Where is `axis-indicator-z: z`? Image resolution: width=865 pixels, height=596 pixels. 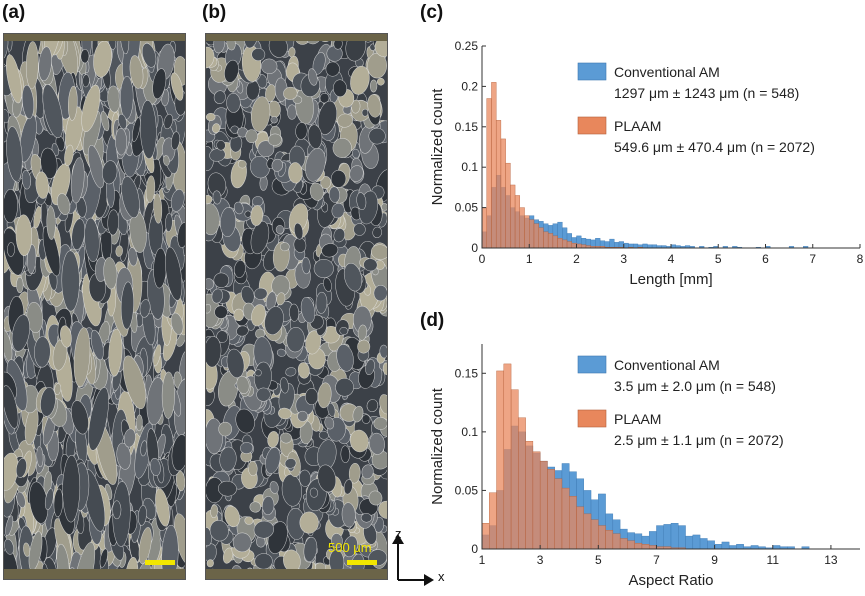 axis-indicator-z: z is located at coordinates (398, 533).